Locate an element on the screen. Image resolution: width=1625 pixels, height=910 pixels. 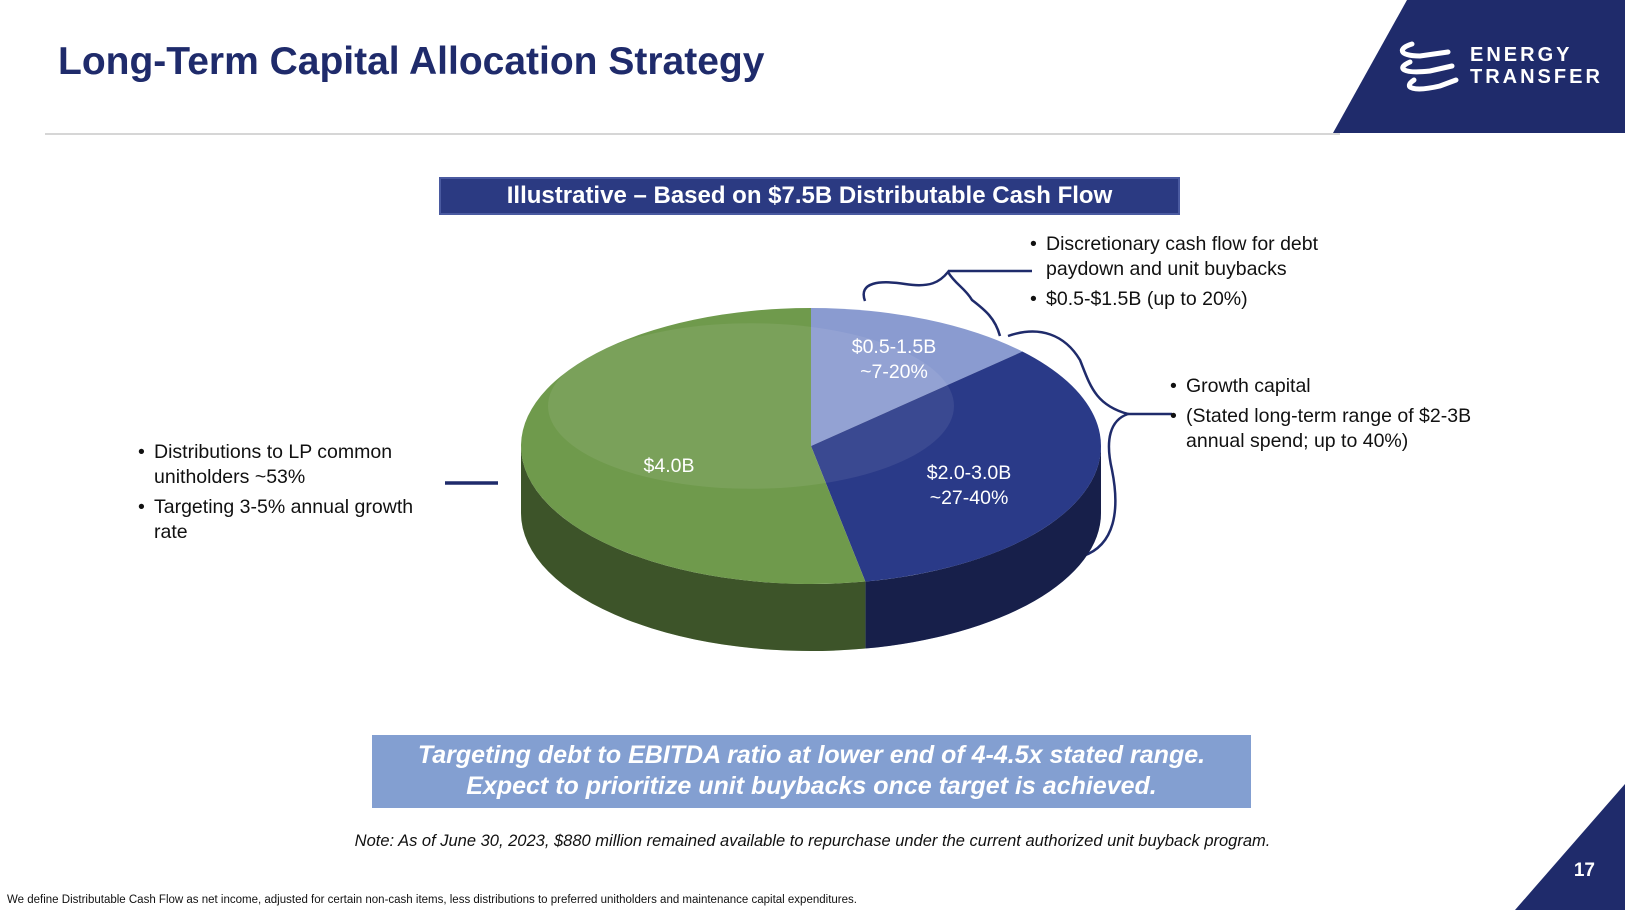
logo-icon is located at coordinates (1429, 66).